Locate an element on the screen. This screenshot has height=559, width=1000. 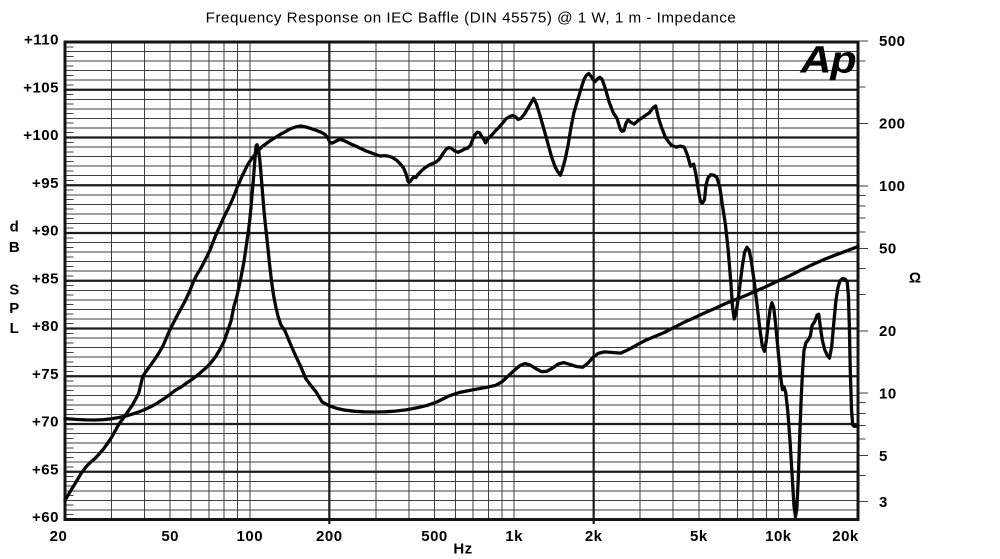
svg-text: Hz is located at coordinates (462, 549).